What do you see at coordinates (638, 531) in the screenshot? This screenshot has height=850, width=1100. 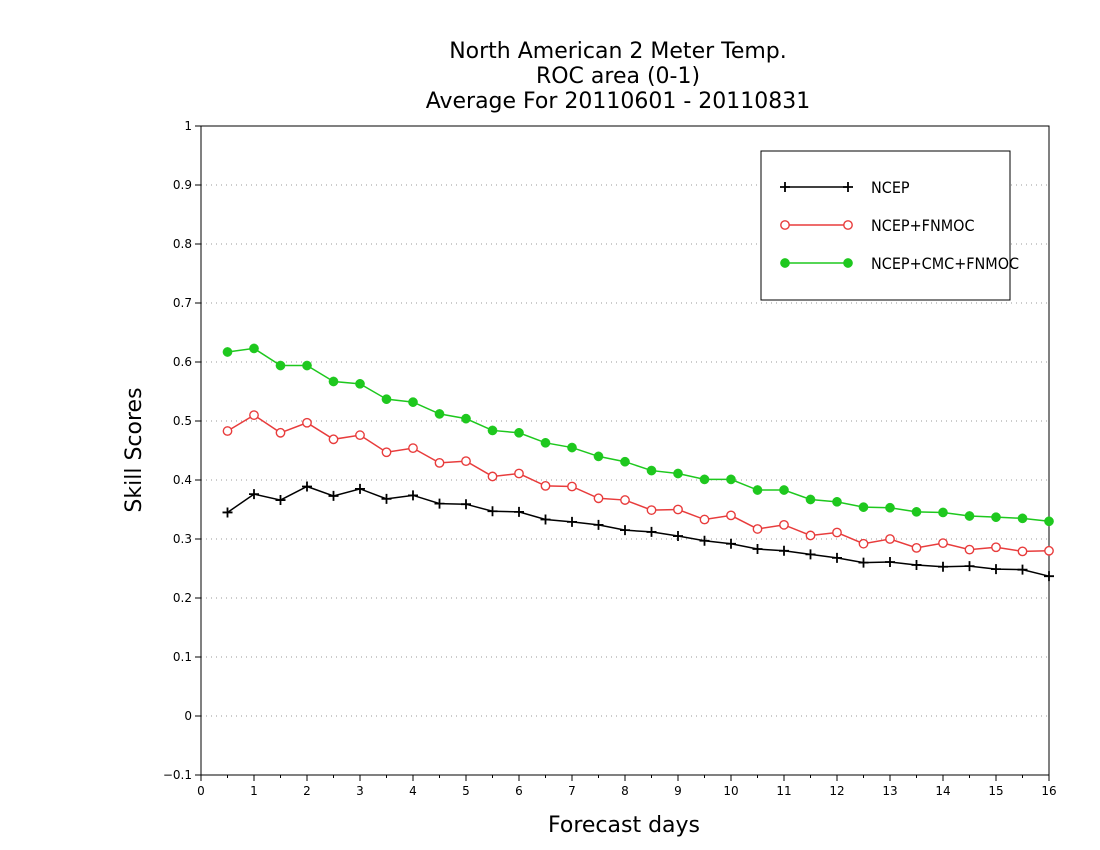 I see `series-line` at bounding box center [638, 531].